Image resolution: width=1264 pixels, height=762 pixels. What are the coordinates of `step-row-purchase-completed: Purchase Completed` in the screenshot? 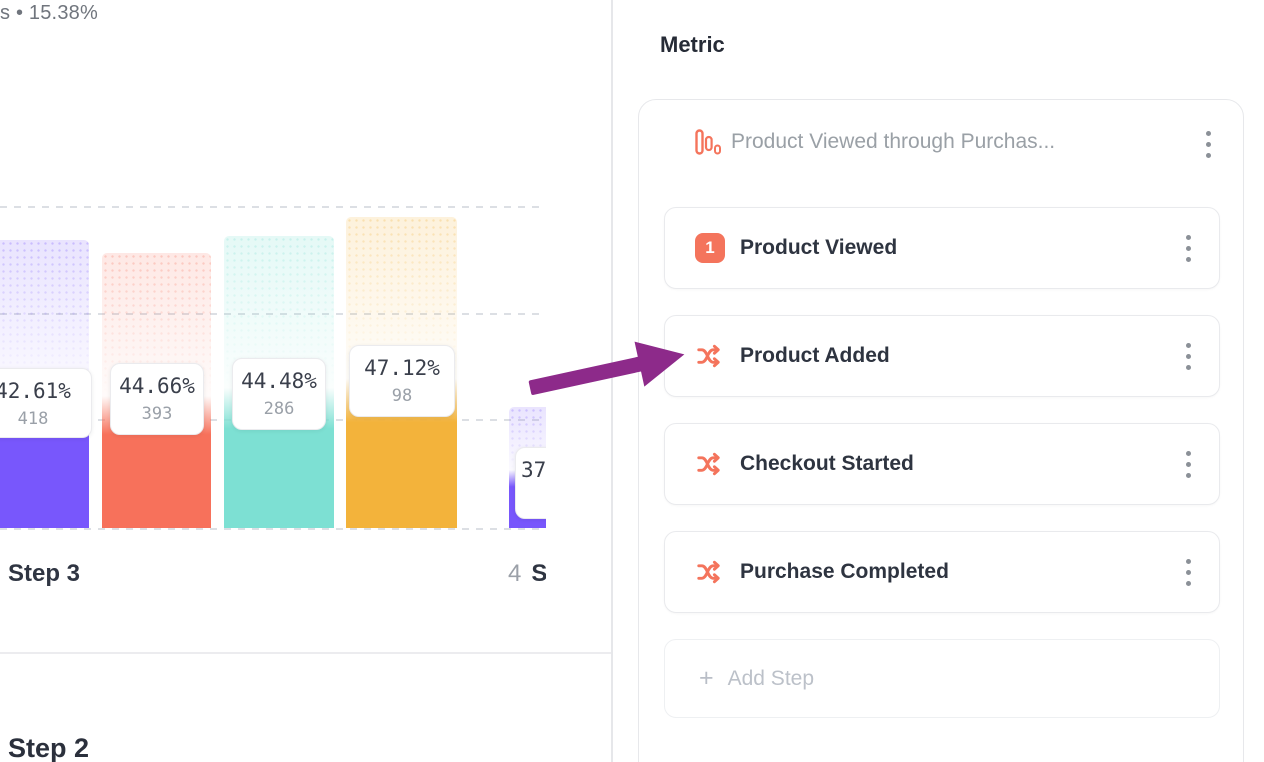 It's located at (942, 572).